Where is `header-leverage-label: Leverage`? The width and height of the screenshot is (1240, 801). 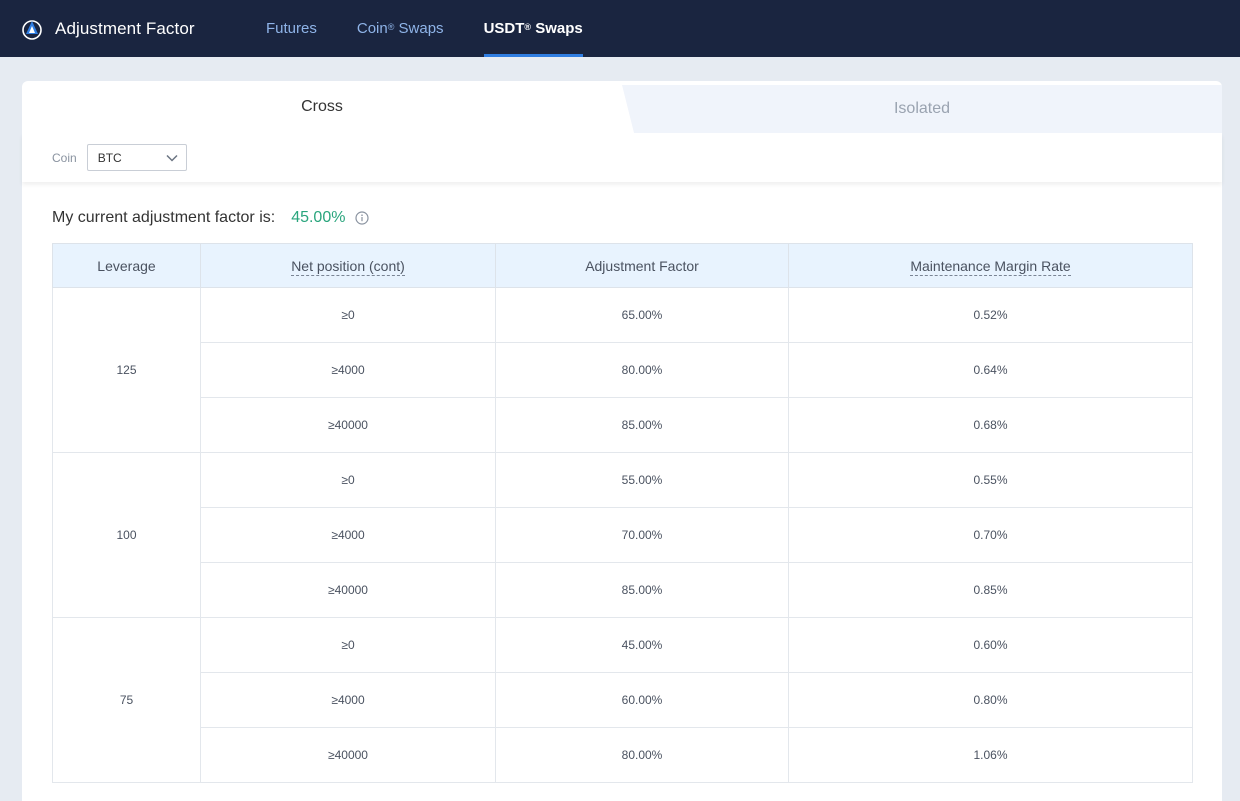
header-leverage-label: Leverage is located at coordinates (126, 265).